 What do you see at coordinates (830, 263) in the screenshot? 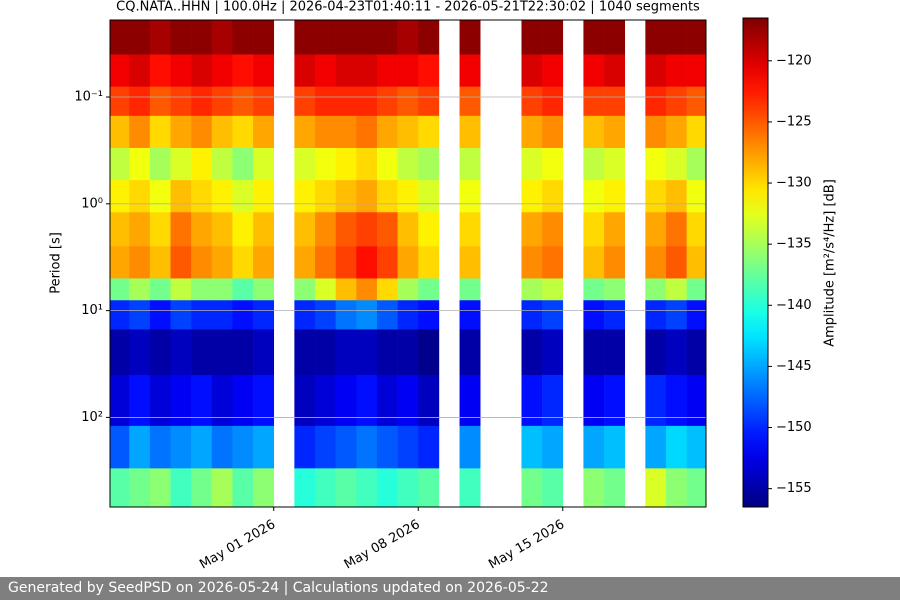
I see `colorbar-label: Amplitude [m²/s⁴/Hz] [dB]` at bounding box center [830, 263].